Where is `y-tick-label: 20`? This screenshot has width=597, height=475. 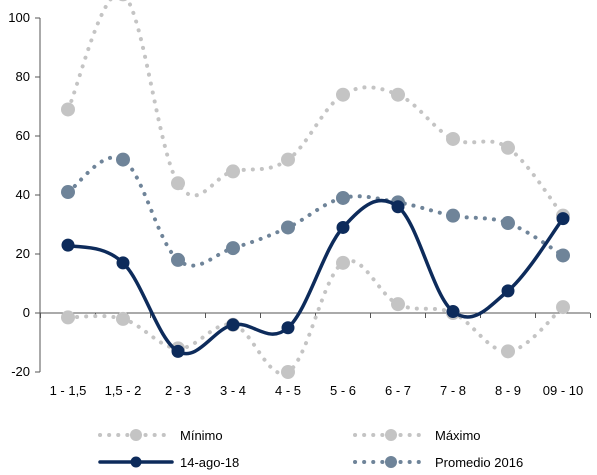
y-tick-label: 20 is located at coordinates (23, 253).